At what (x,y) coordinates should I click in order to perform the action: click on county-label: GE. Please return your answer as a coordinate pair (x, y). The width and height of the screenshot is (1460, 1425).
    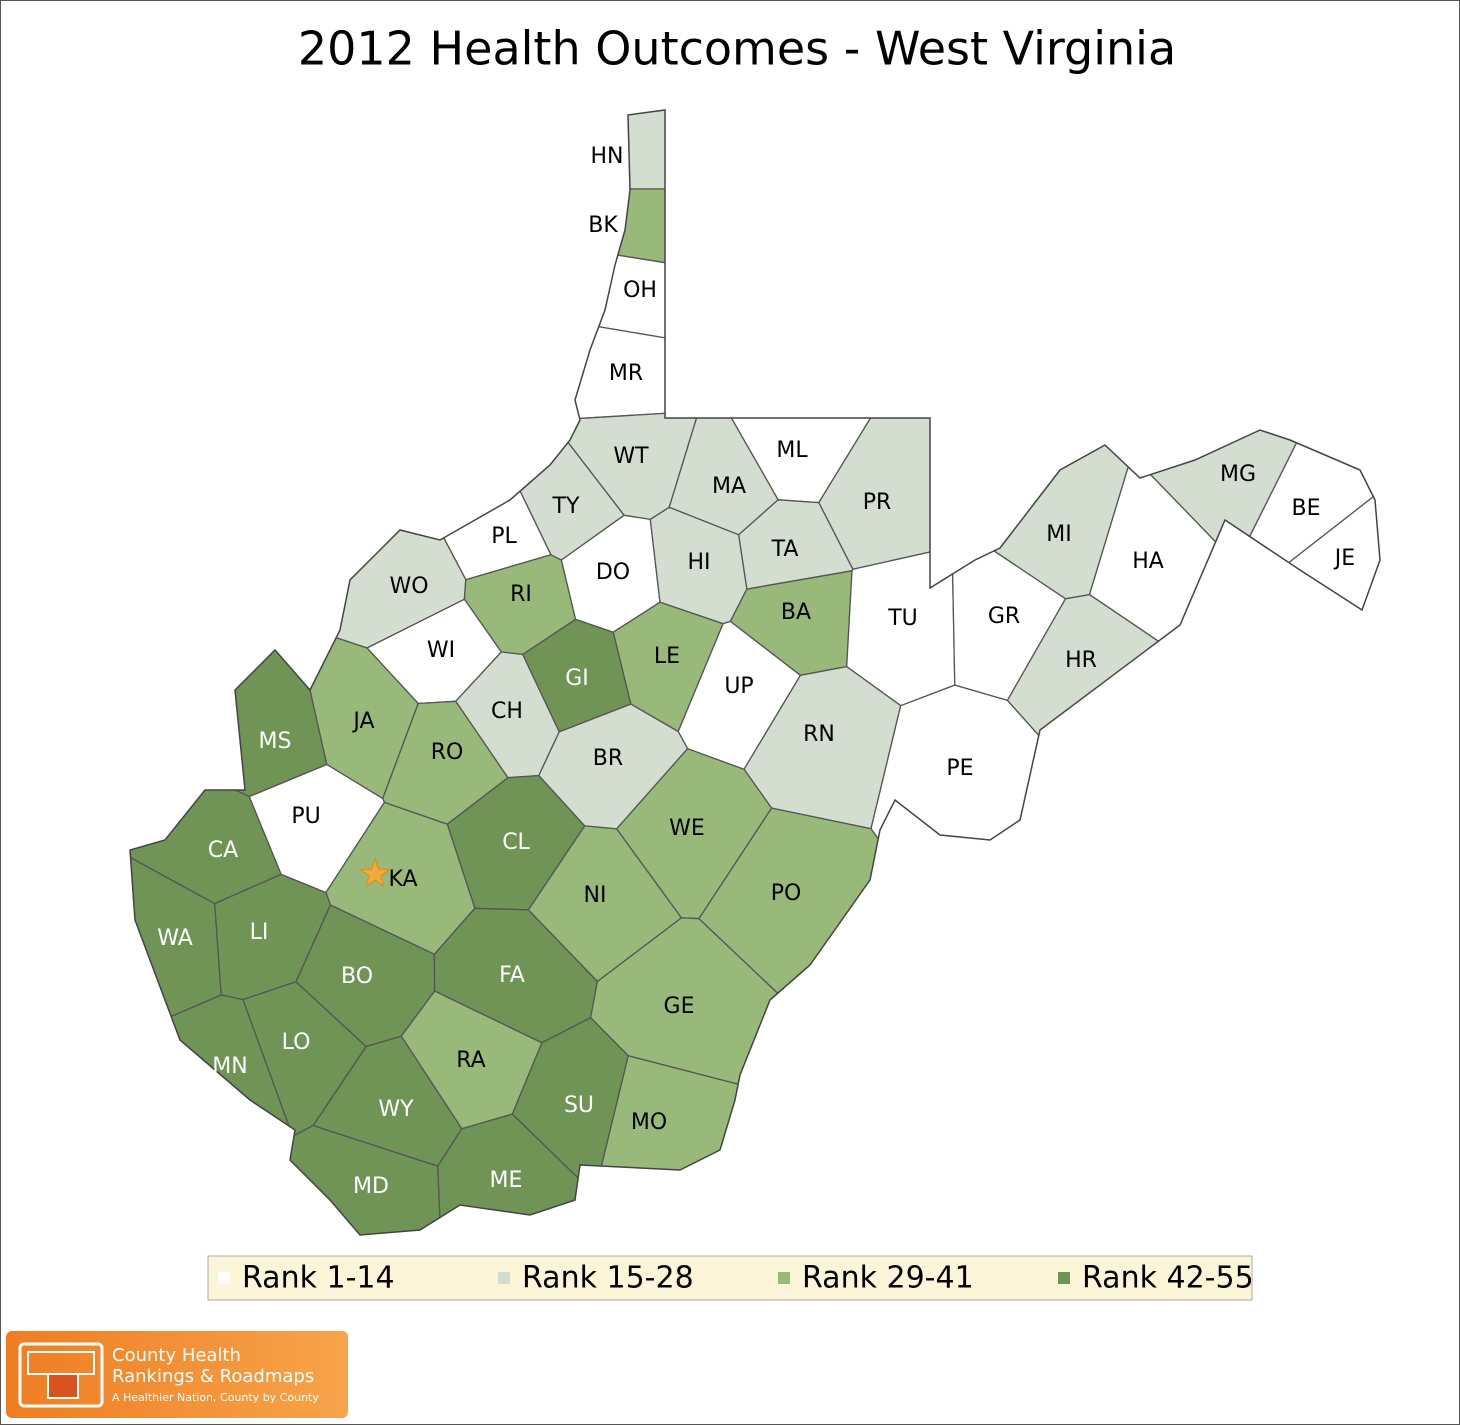
    Looking at the image, I should click on (679, 1006).